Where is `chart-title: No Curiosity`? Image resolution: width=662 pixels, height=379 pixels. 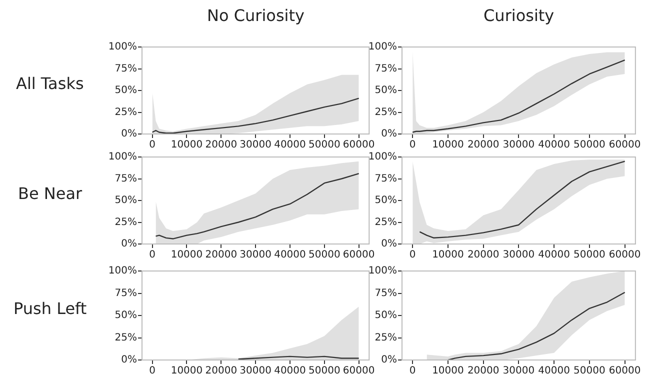 chart-title: No Curiosity is located at coordinates (255, 15).